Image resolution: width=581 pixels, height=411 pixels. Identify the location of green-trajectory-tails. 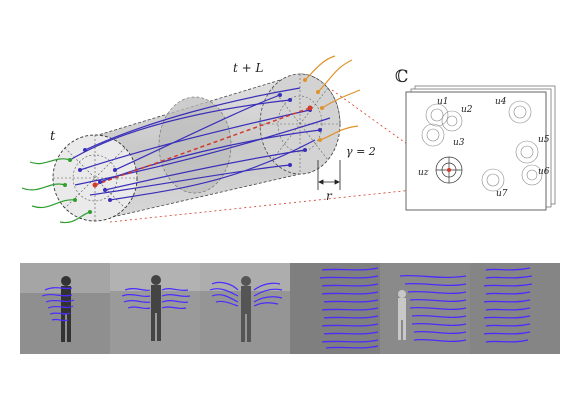
(56, 191).